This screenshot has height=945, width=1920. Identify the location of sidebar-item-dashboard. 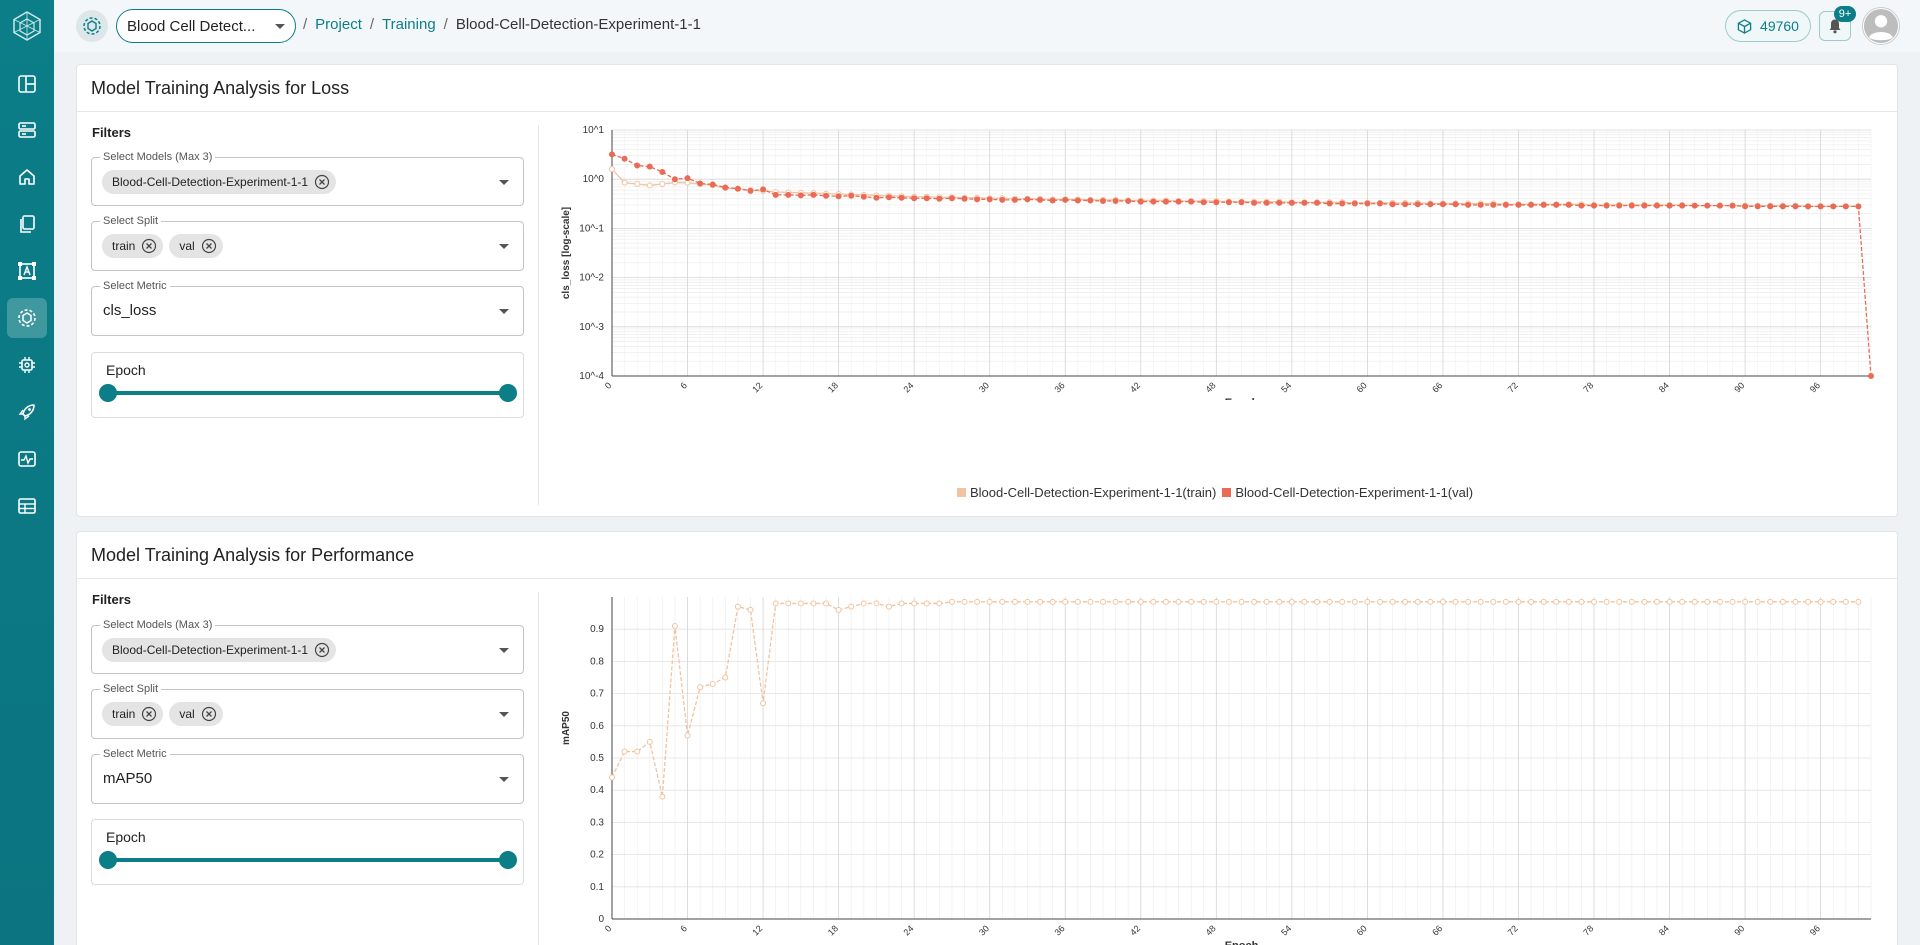
(27, 84).